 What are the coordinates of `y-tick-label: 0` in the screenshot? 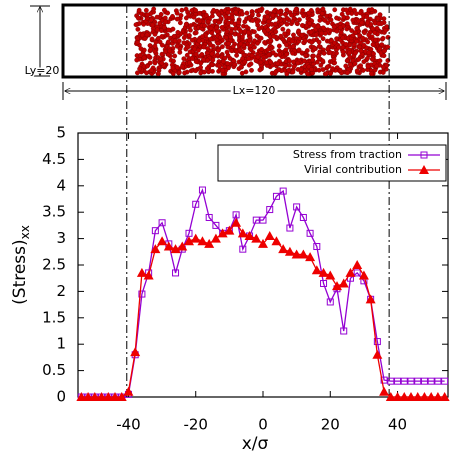 It's located at (61, 397).